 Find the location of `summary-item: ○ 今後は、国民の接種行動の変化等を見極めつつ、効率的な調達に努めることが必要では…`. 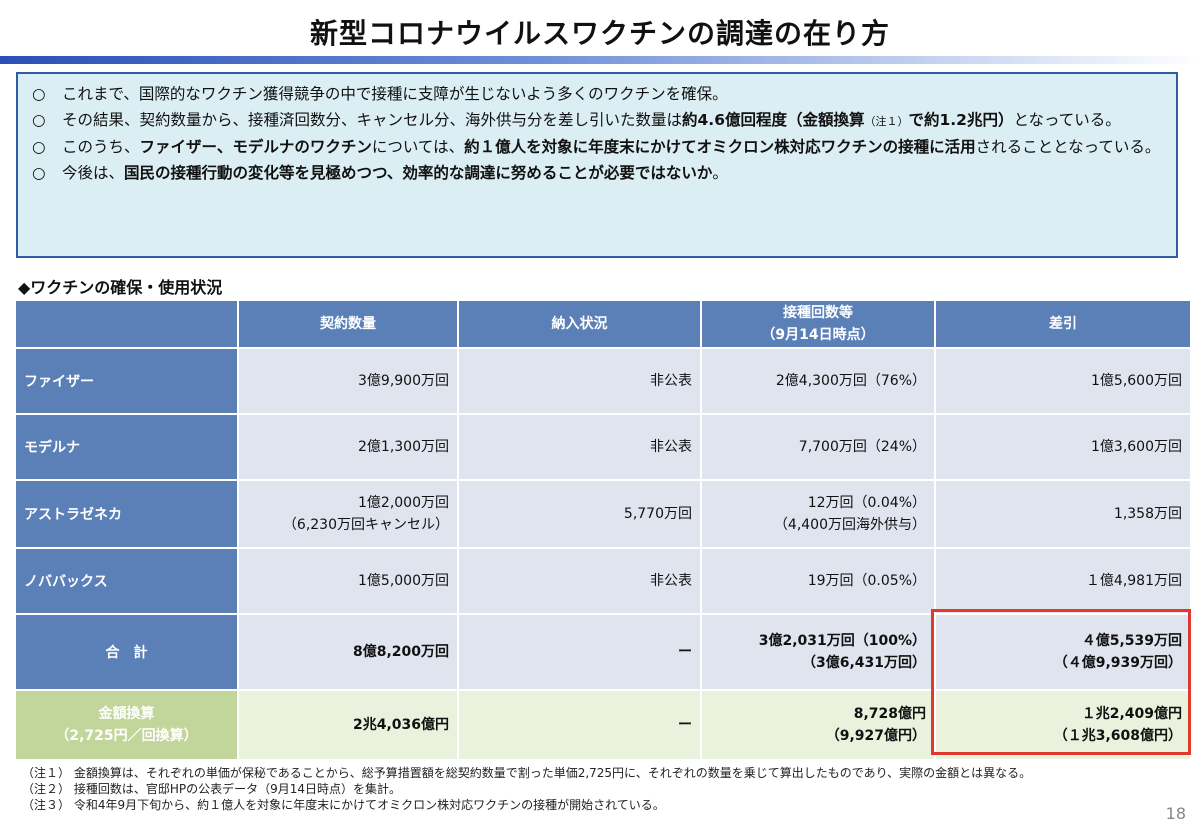

summary-item: ○ 今後は、国民の接種行動の変化等を見極めつつ、効率的な調達に努めることが必要では… is located at coordinates (597, 173).